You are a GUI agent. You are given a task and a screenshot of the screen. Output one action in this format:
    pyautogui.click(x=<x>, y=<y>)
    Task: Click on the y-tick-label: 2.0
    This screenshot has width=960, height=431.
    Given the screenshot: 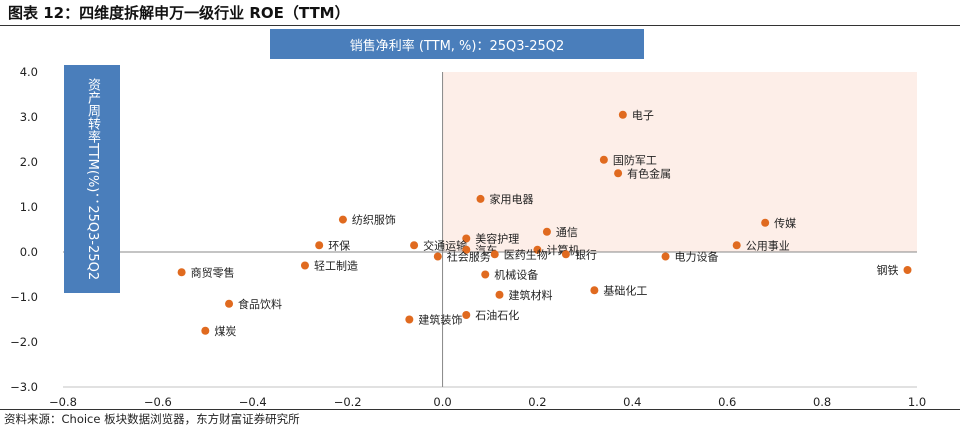 What is the action you would take?
    pyautogui.click(x=29, y=162)
    